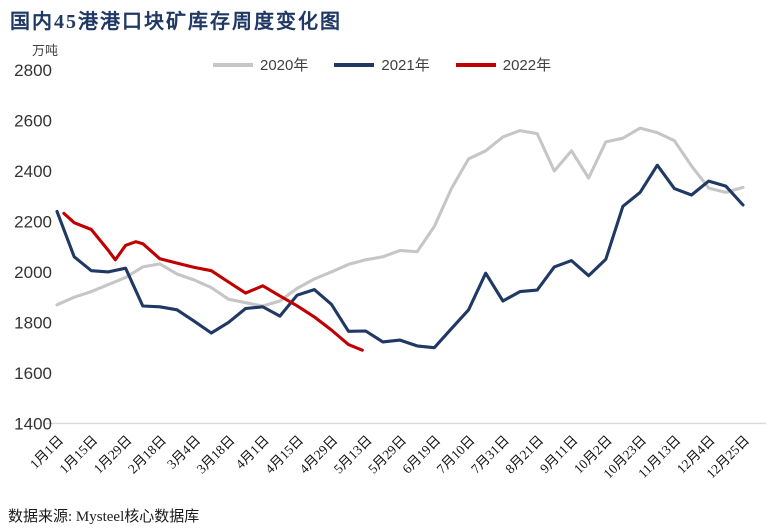 This screenshot has height=531, width=768. Describe the element at coordinates (233, 64) in the screenshot. I see `legend-swatch-2020` at that location.